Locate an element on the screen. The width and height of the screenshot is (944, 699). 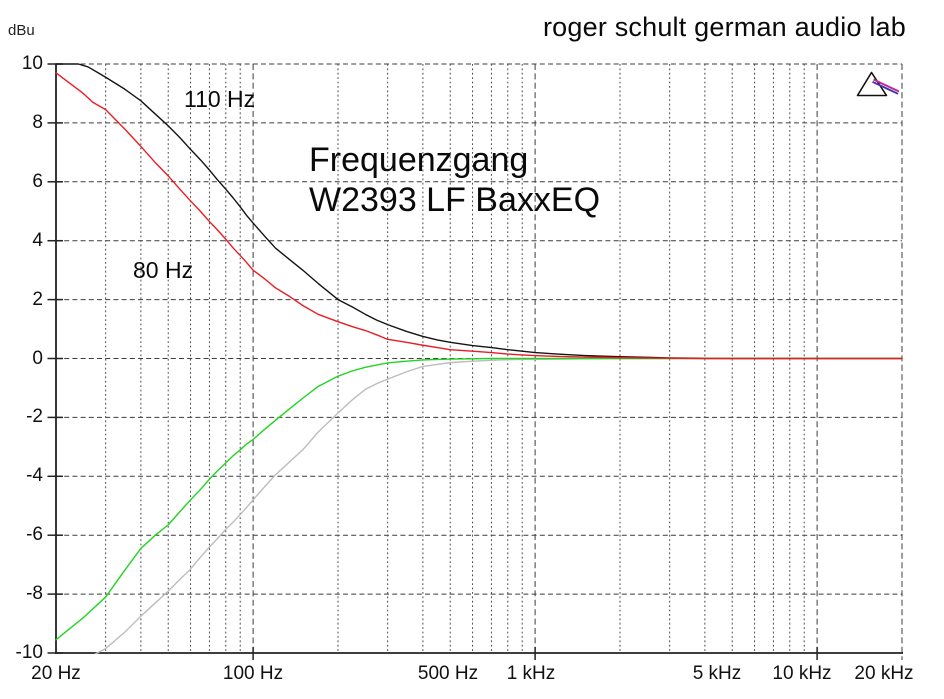
y-tick-label--8: -8 is located at coordinates (34, 594).